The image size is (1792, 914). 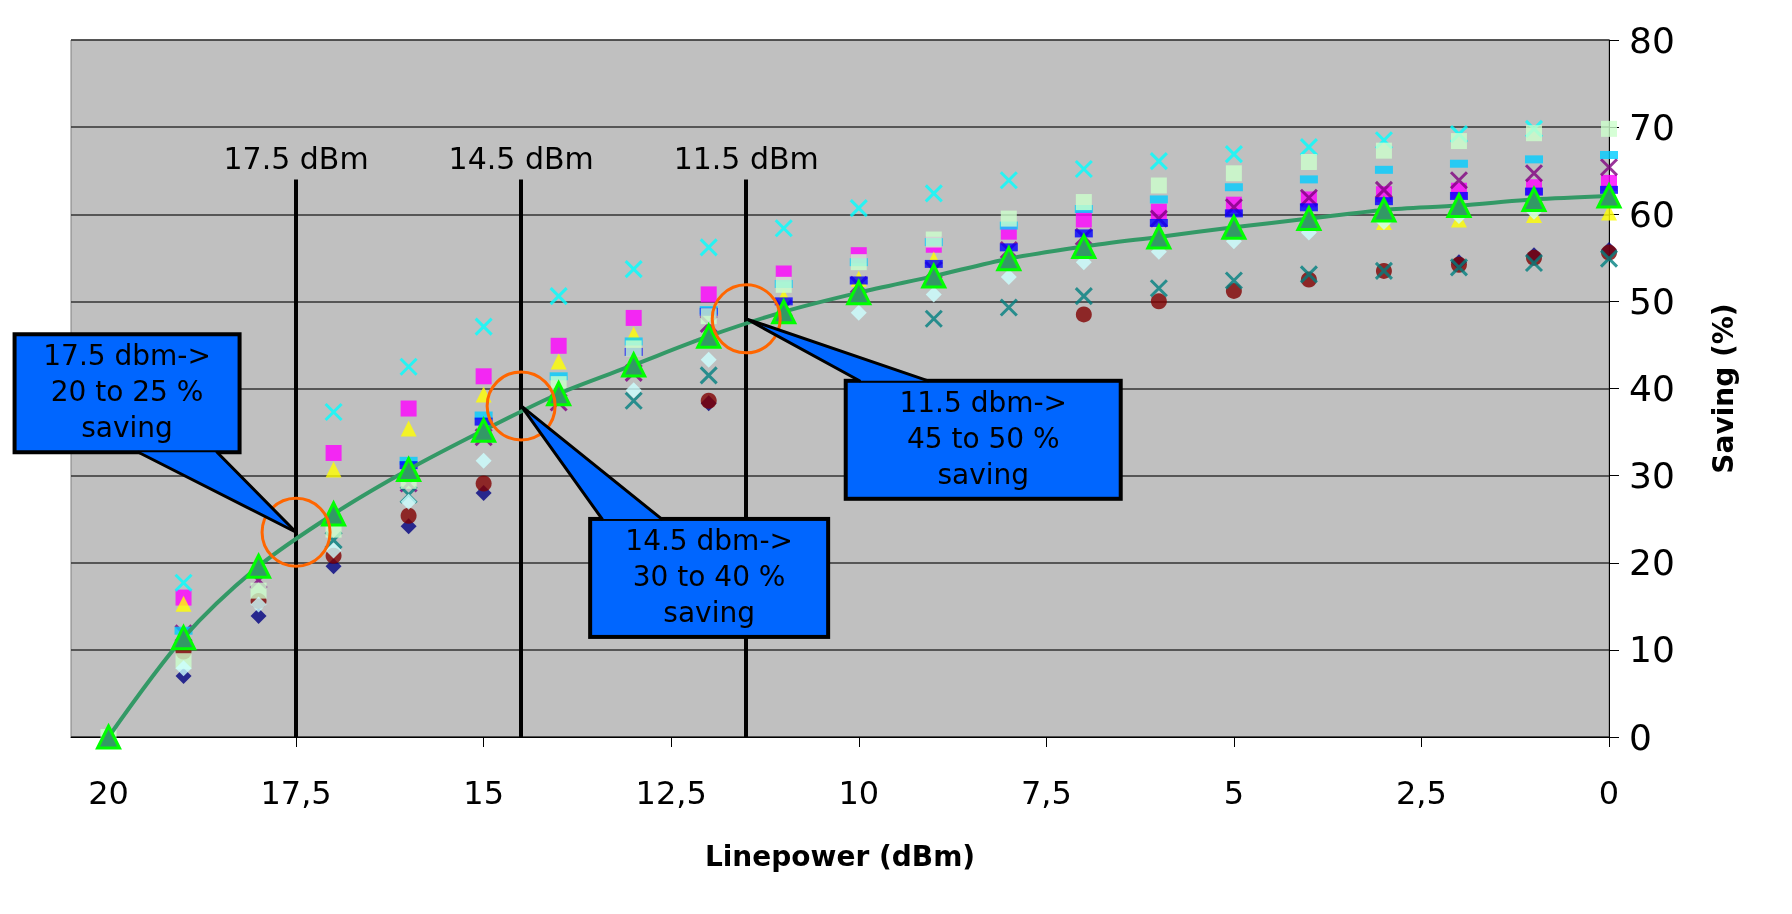 I want to click on x-tick-label: 17,5, so click(x=296, y=793).